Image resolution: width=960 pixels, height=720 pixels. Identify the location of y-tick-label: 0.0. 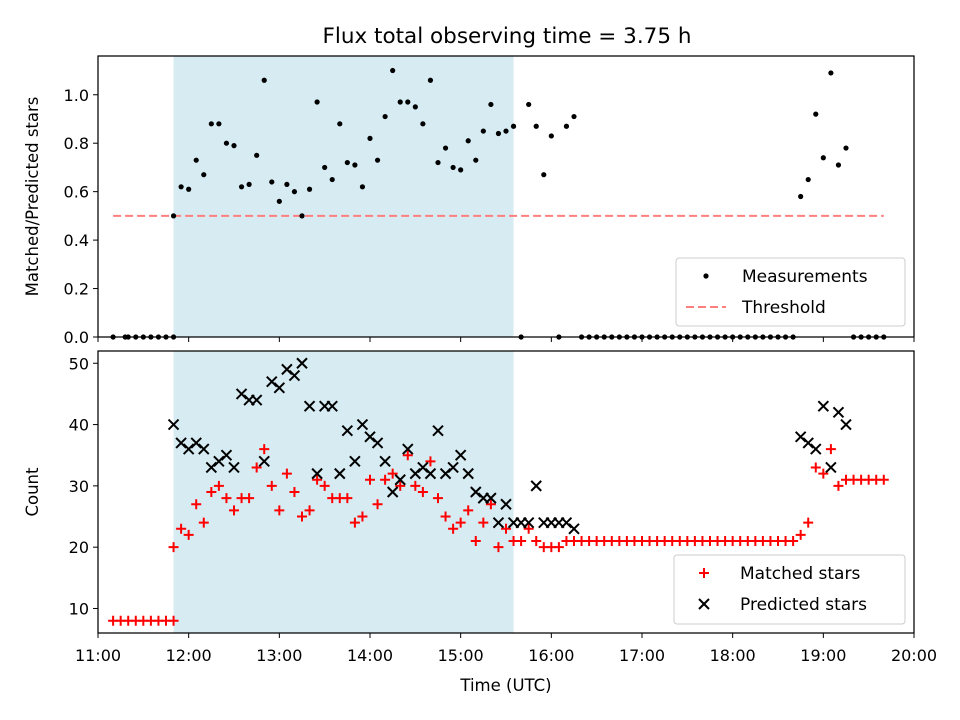
(76, 337).